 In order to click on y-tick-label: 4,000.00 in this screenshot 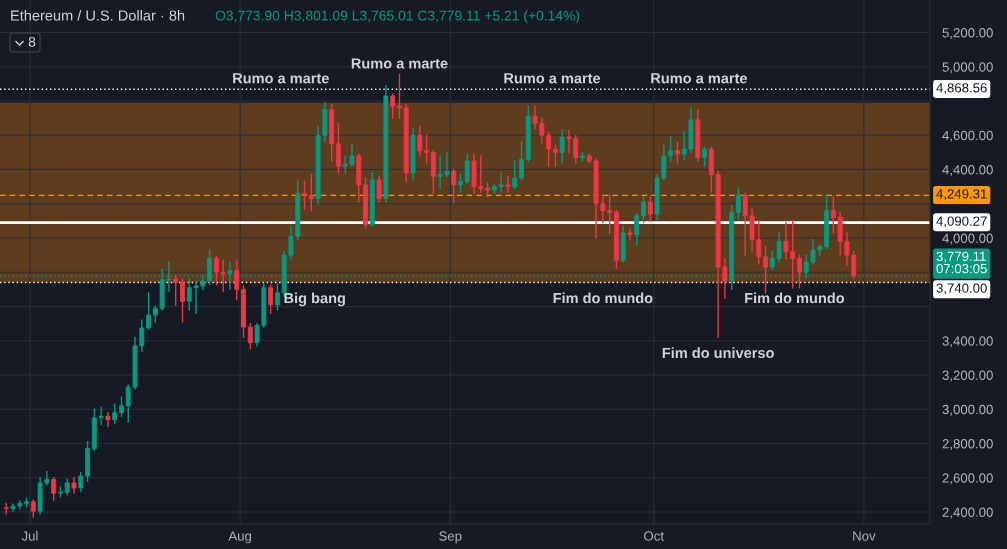, I will do `click(967, 239)`.